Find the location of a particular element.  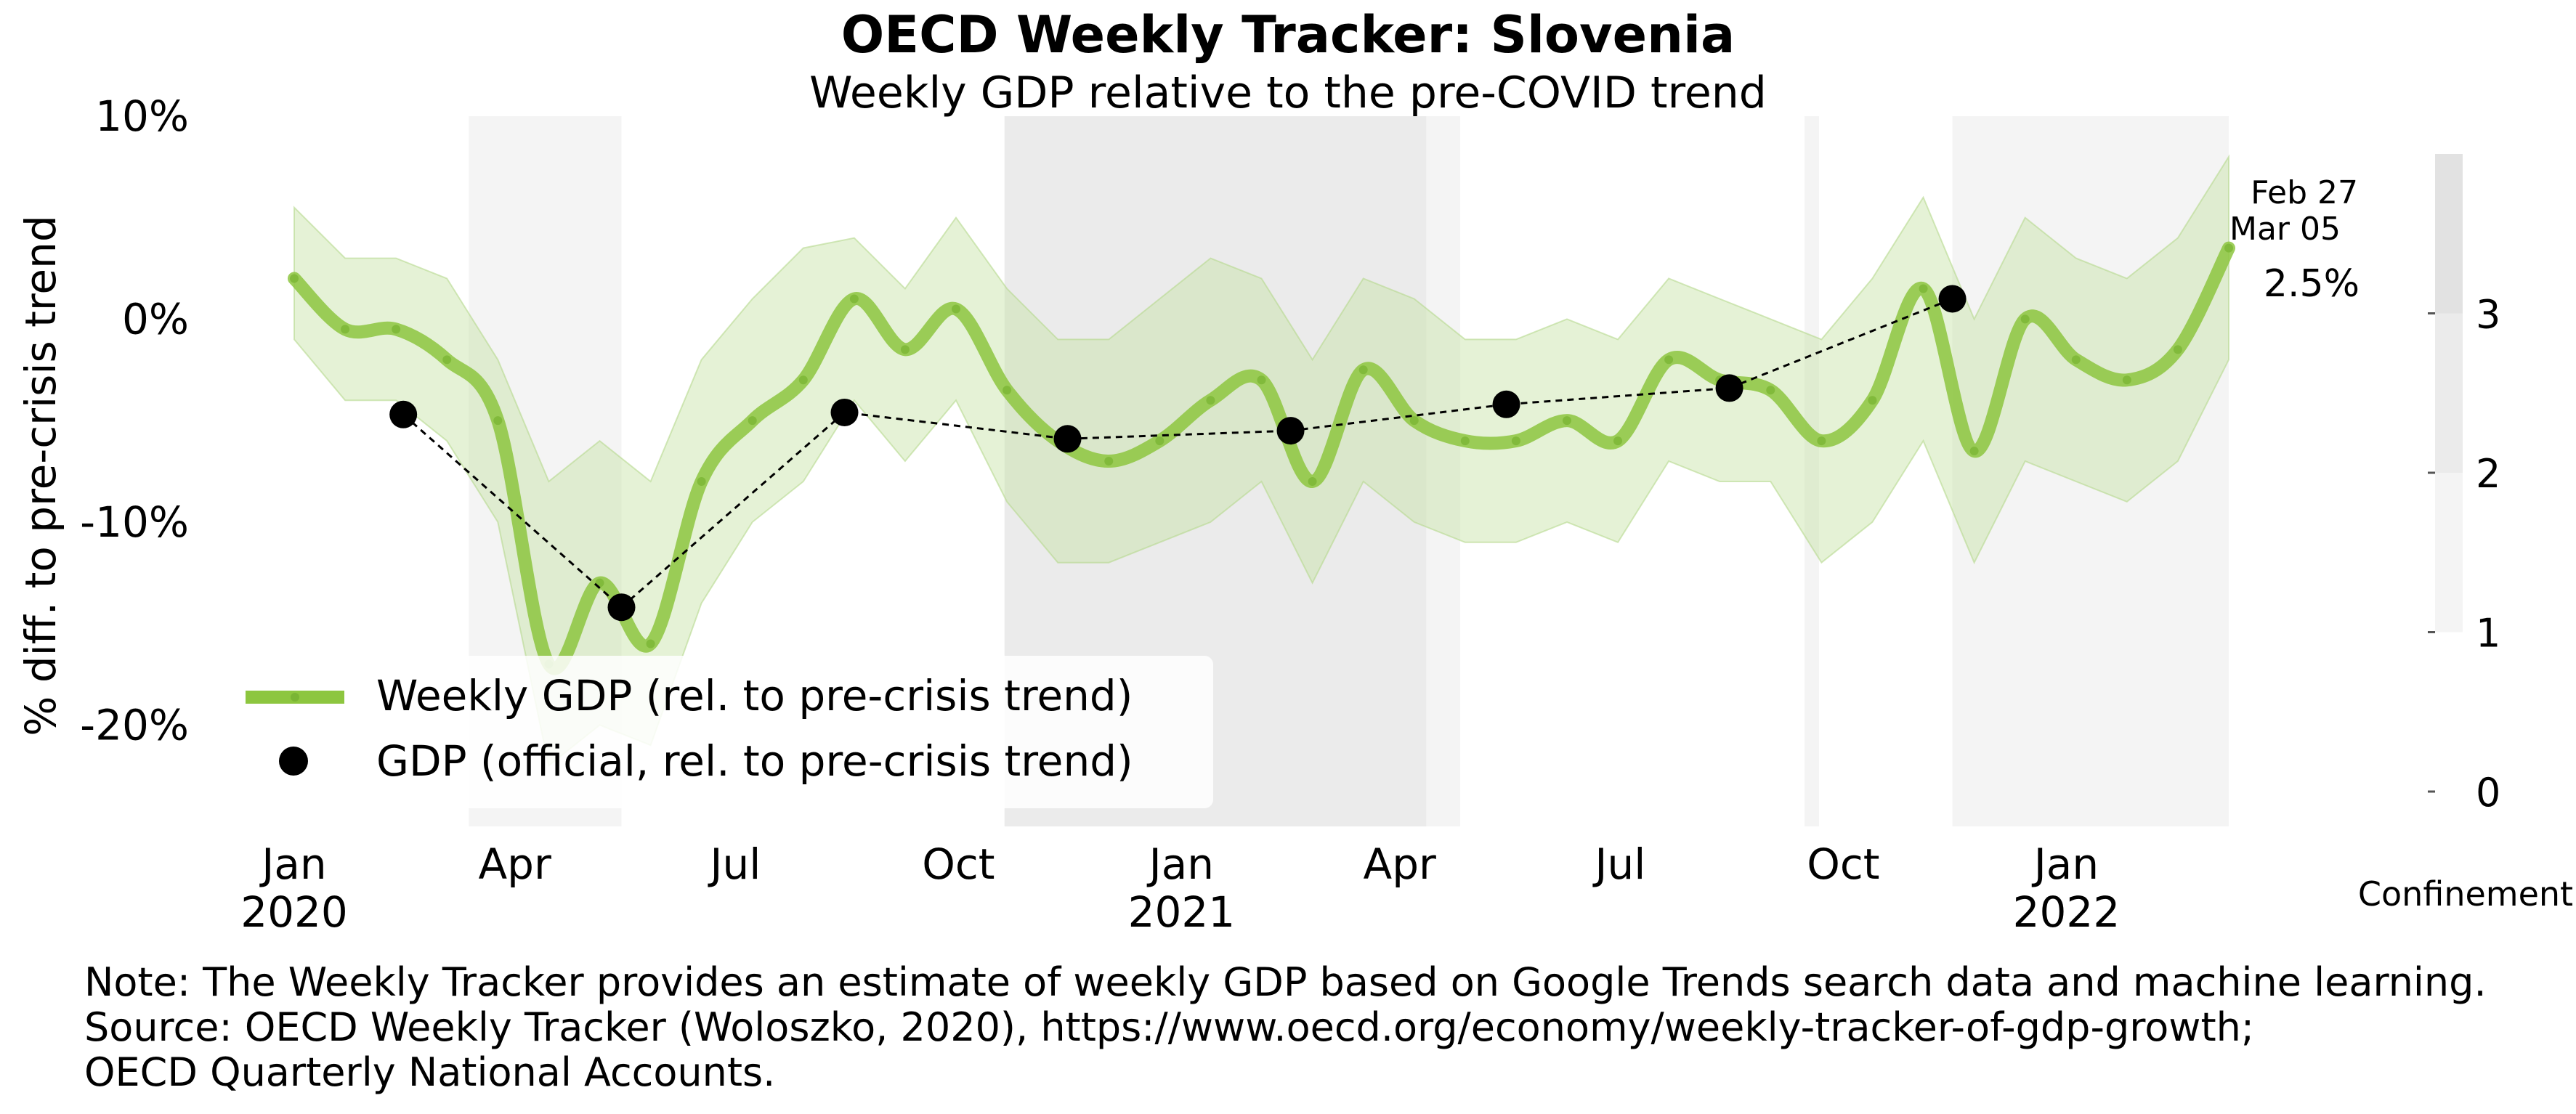

colorbar-tick-label-2: 2 is located at coordinates (2488, 474).